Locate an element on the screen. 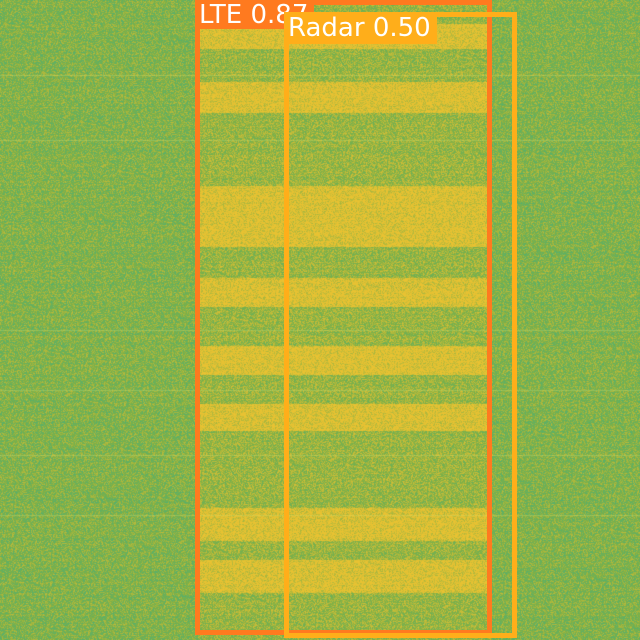  radar-class-name: Radar is located at coordinates (326, 28).